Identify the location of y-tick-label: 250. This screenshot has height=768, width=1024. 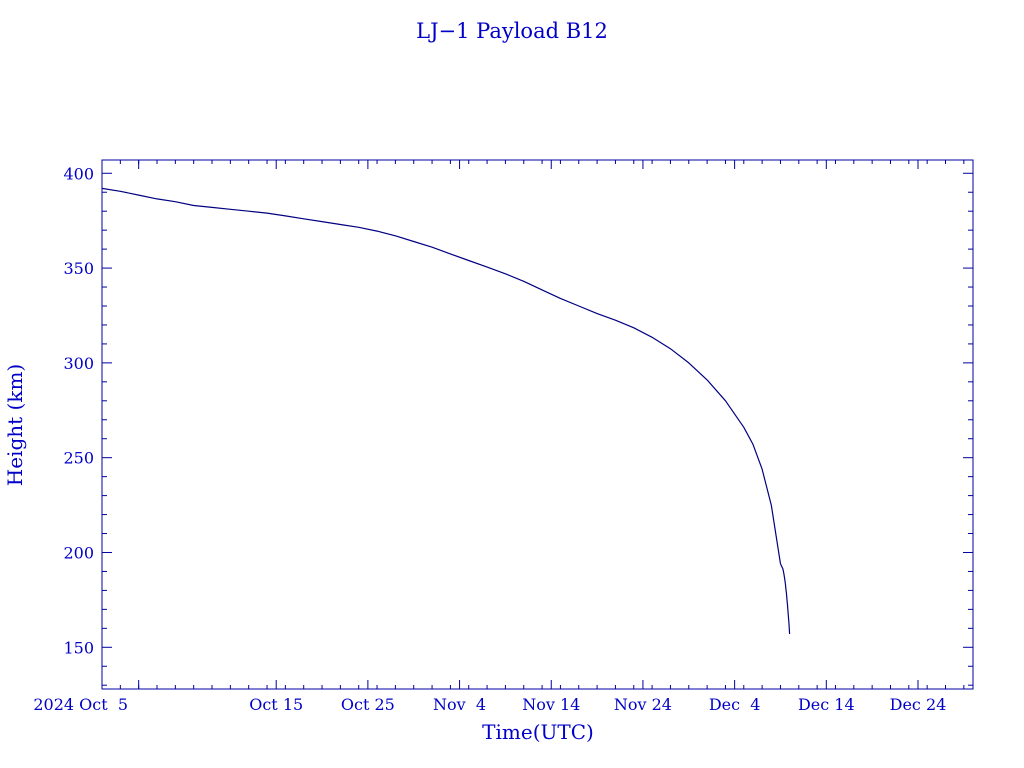
(78, 458).